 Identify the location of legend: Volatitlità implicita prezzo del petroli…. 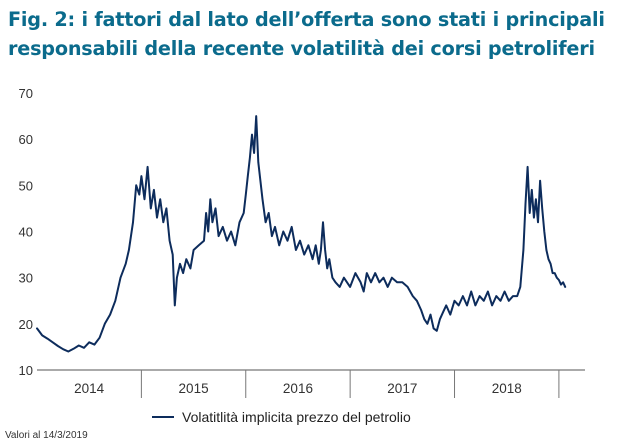
(281, 417).